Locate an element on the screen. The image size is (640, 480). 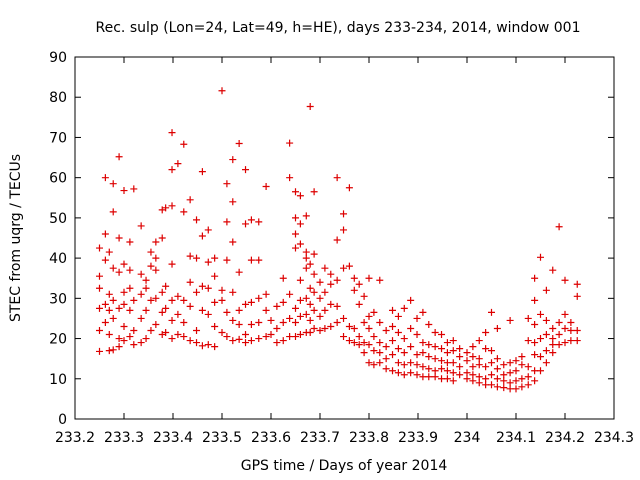
y-tick-label: 90 is located at coordinates (58, 58).